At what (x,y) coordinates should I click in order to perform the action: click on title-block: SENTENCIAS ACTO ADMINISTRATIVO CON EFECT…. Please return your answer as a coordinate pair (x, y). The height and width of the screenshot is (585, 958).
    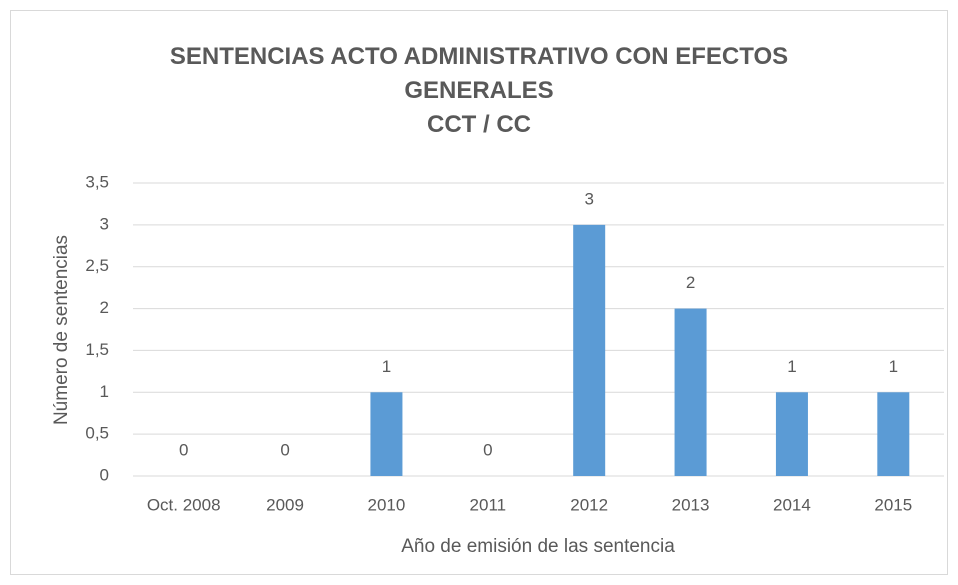
    Looking at the image, I should click on (479, 91).